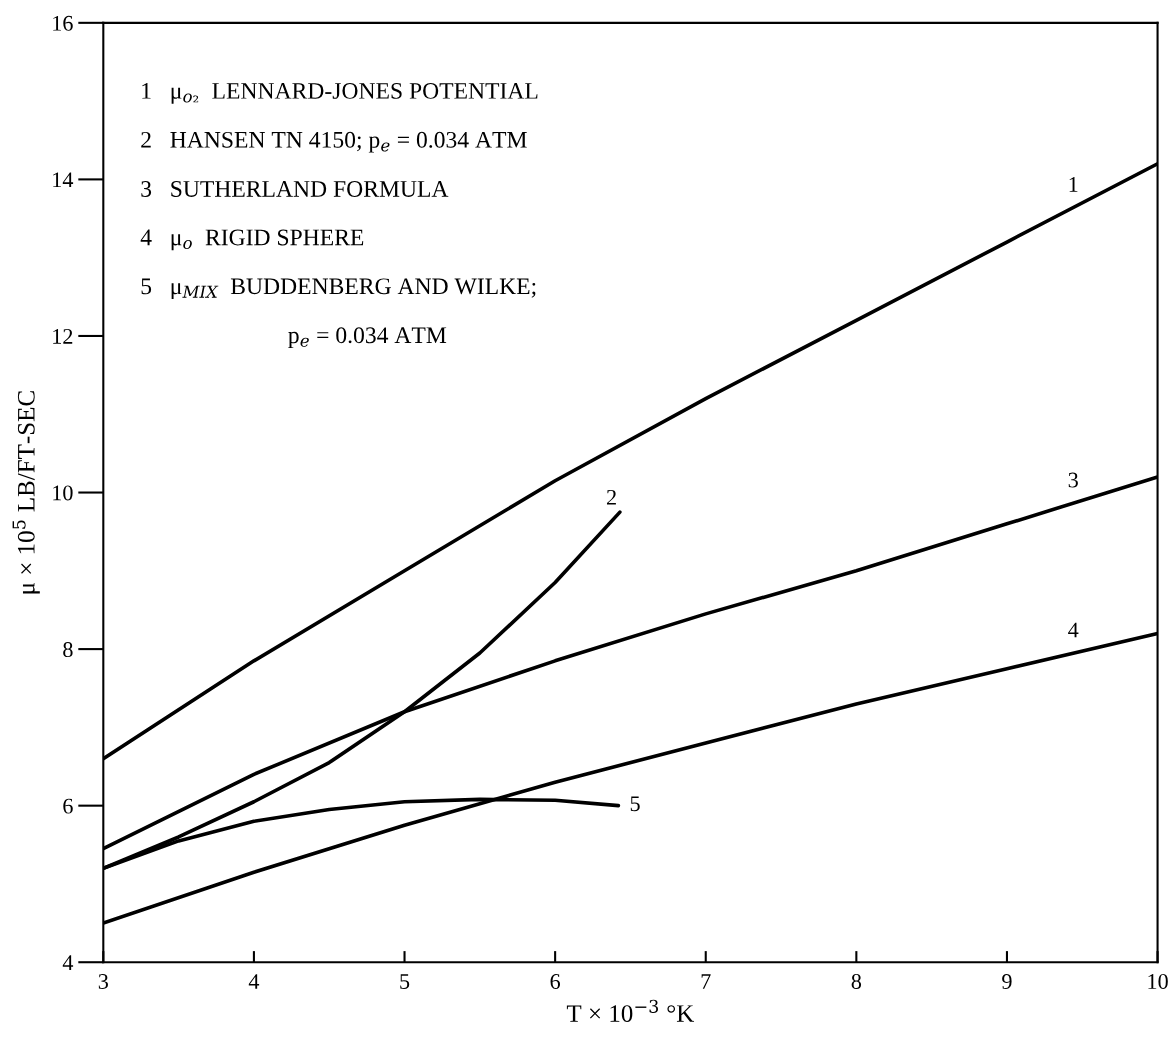  I want to click on y-tick-label: 4, so click(68, 962).